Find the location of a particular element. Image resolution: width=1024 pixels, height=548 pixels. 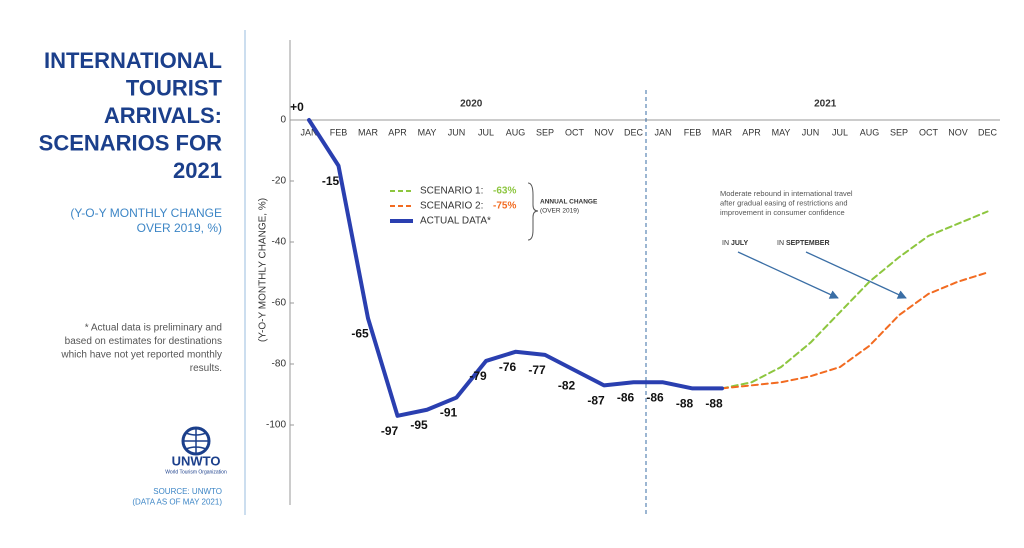

callout-month: JULY is located at coordinates (740, 243).